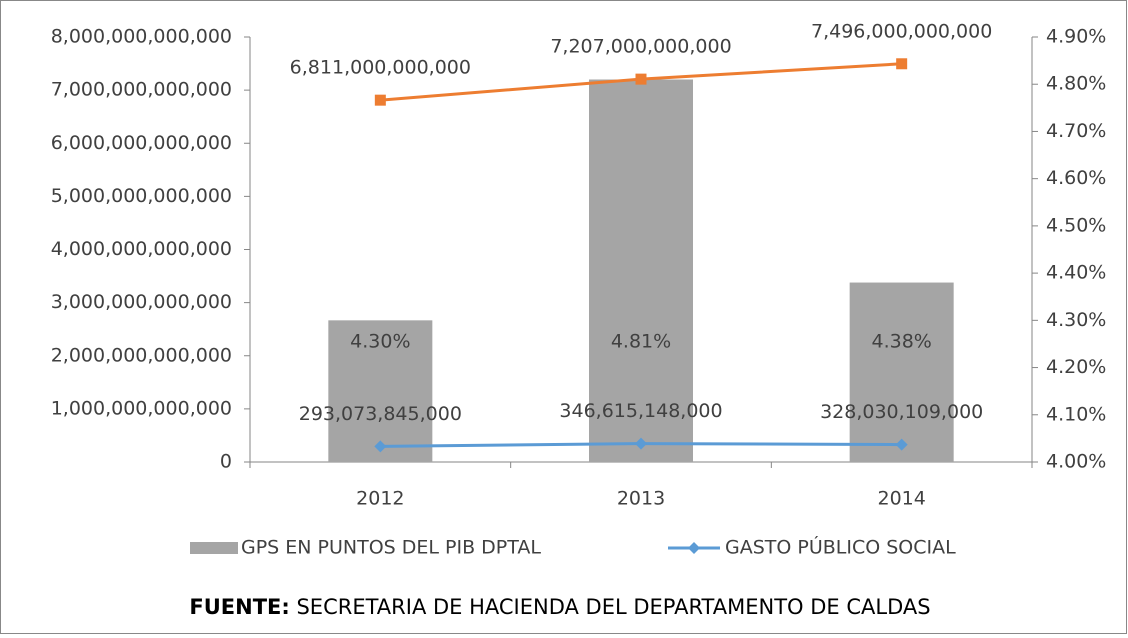  What do you see at coordinates (141, 37) in the screenshot?
I see `y-tick-label: 8,000,000,000,000` at bounding box center [141, 37].